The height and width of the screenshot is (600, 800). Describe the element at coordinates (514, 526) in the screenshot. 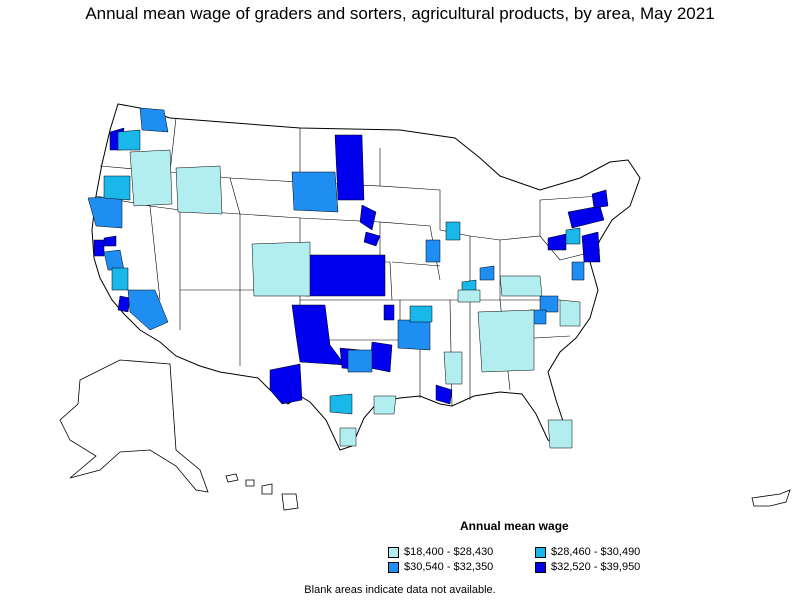

I see `legend-title: Annual mean wage` at that location.